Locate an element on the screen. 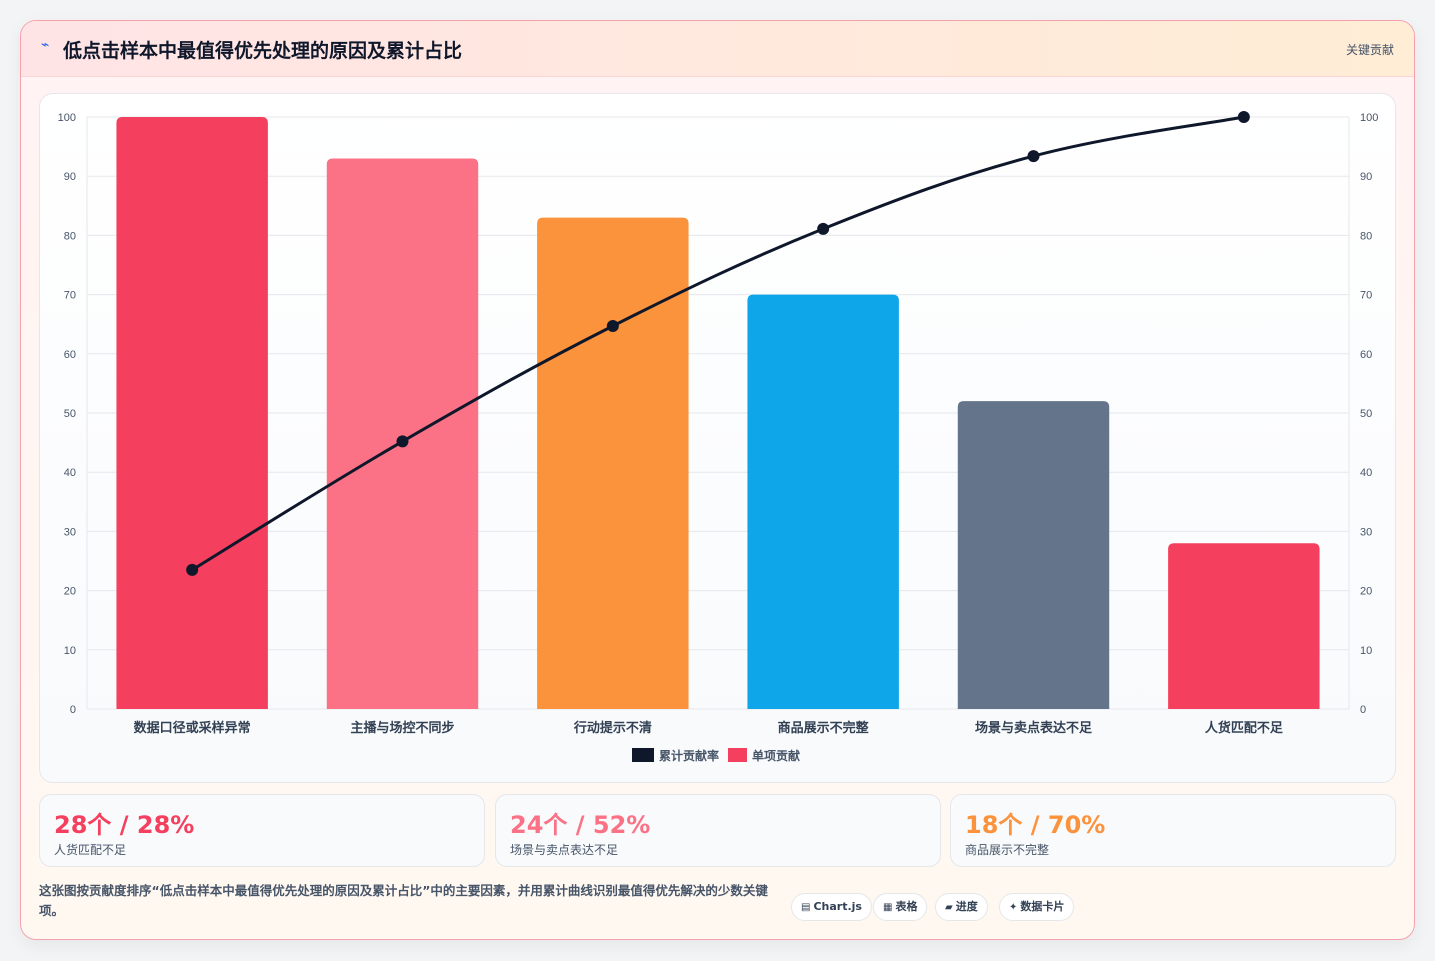 This screenshot has height=961, width=1435. y2-tick-label: 90 is located at coordinates (1366, 177).